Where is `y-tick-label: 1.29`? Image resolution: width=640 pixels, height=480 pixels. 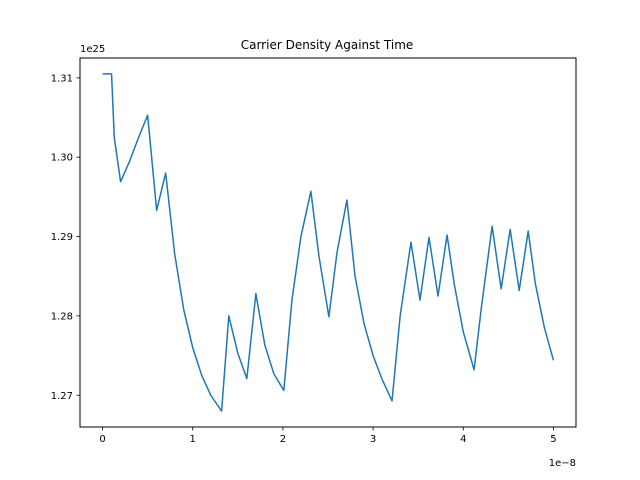 y-tick-label: 1.29 is located at coordinates (62, 237).